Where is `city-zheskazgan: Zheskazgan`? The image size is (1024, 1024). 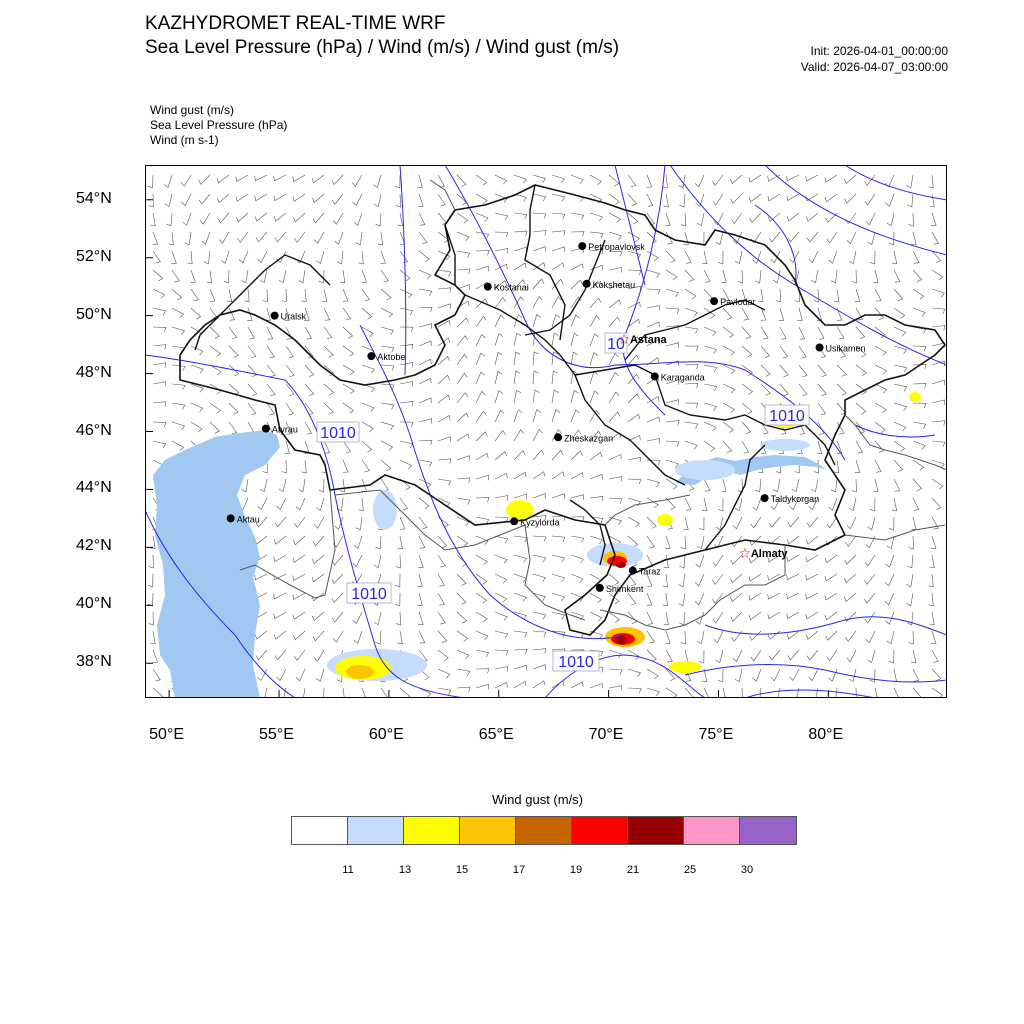
city-zheskazgan: Zheskazgan is located at coordinates (583, 438).